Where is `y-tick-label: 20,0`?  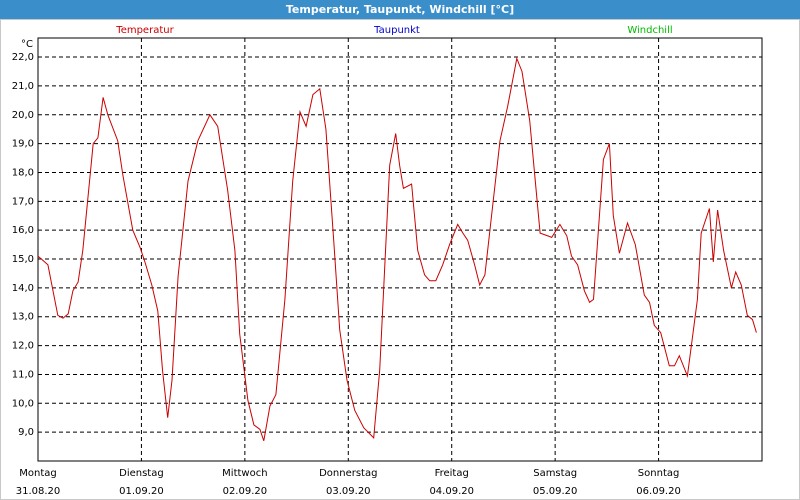 y-tick-label: 20,0 is located at coordinates (23, 115).